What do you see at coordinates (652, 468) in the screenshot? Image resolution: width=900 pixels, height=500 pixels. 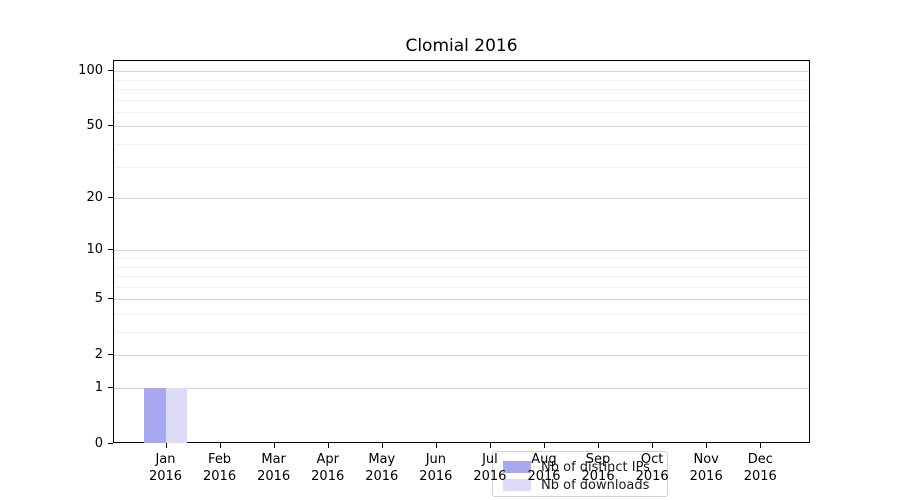 I see `x-tick-label: Oct 2016` at bounding box center [652, 468].